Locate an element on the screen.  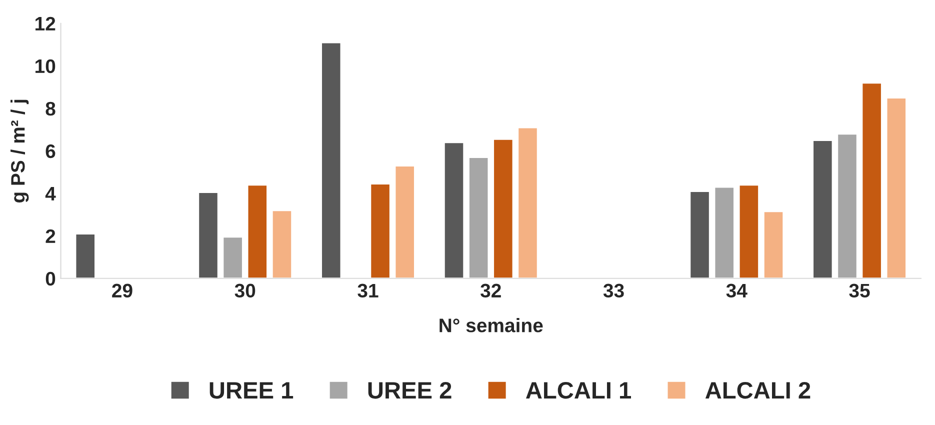
x-tick-label: 34 is located at coordinates (737, 291).